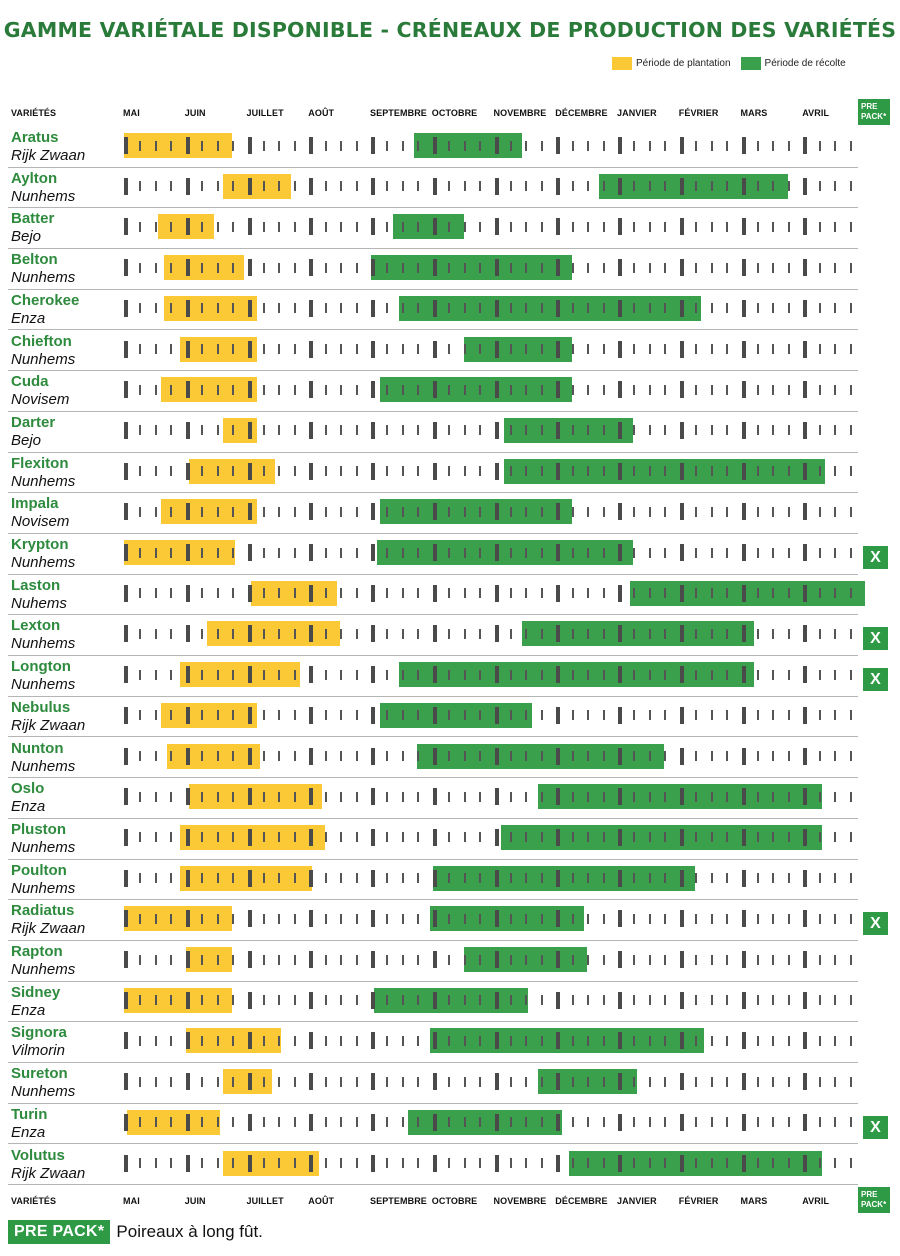 This screenshot has height=1256, width=900. What do you see at coordinates (520, 113) in the screenshot?
I see `month-label: NOVEMBRE` at bounding box center [520, 113].